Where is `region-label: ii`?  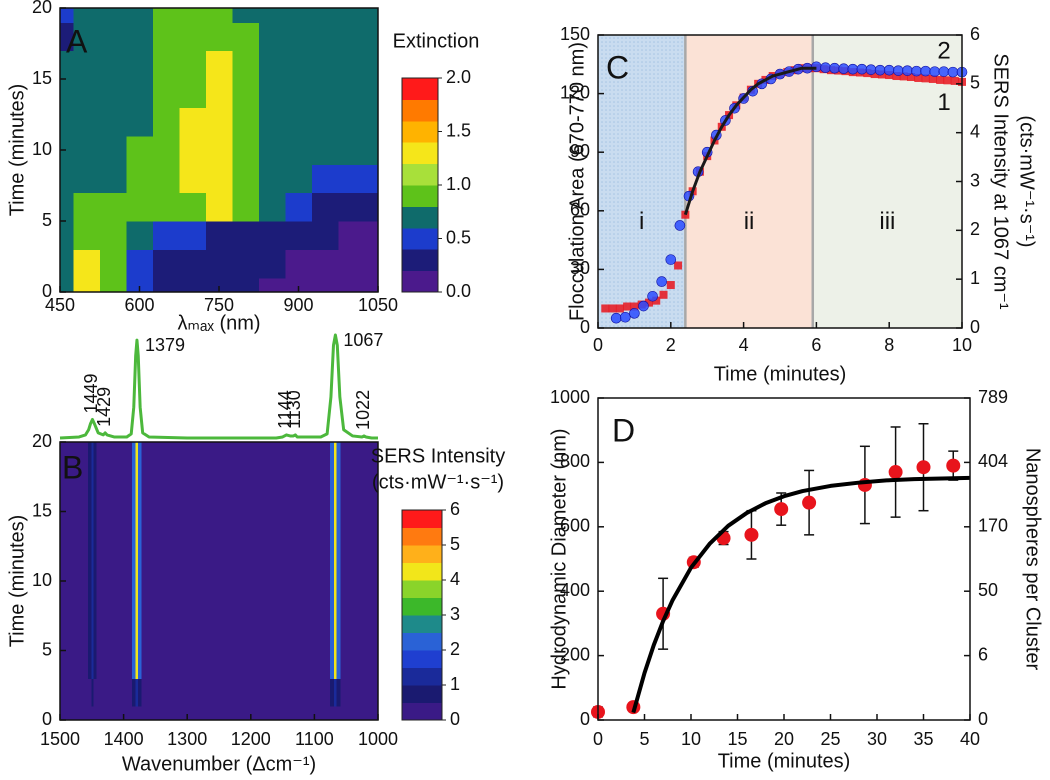
region-label: ii is located at coordinates (749, 221).